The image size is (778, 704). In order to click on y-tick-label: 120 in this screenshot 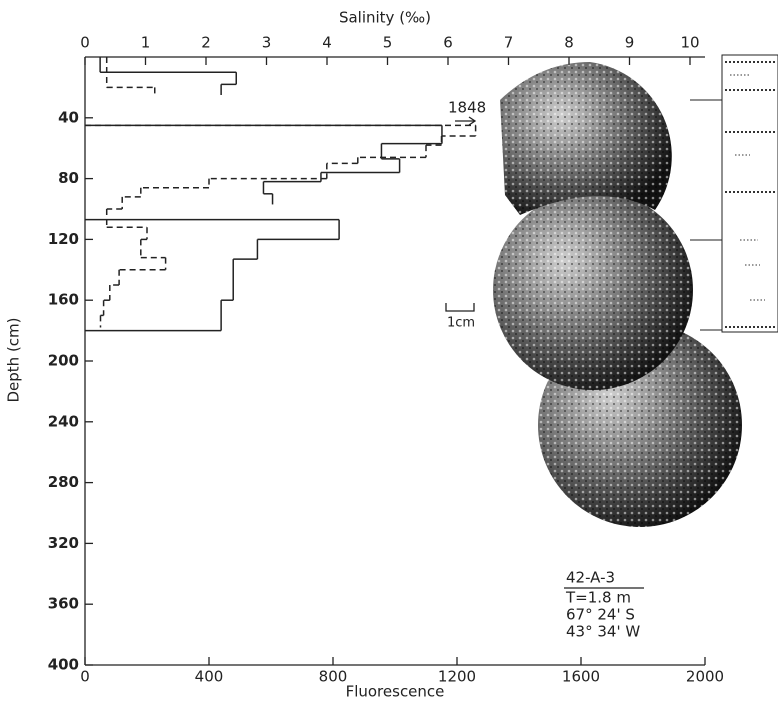, I will do `click(63, 239)`.